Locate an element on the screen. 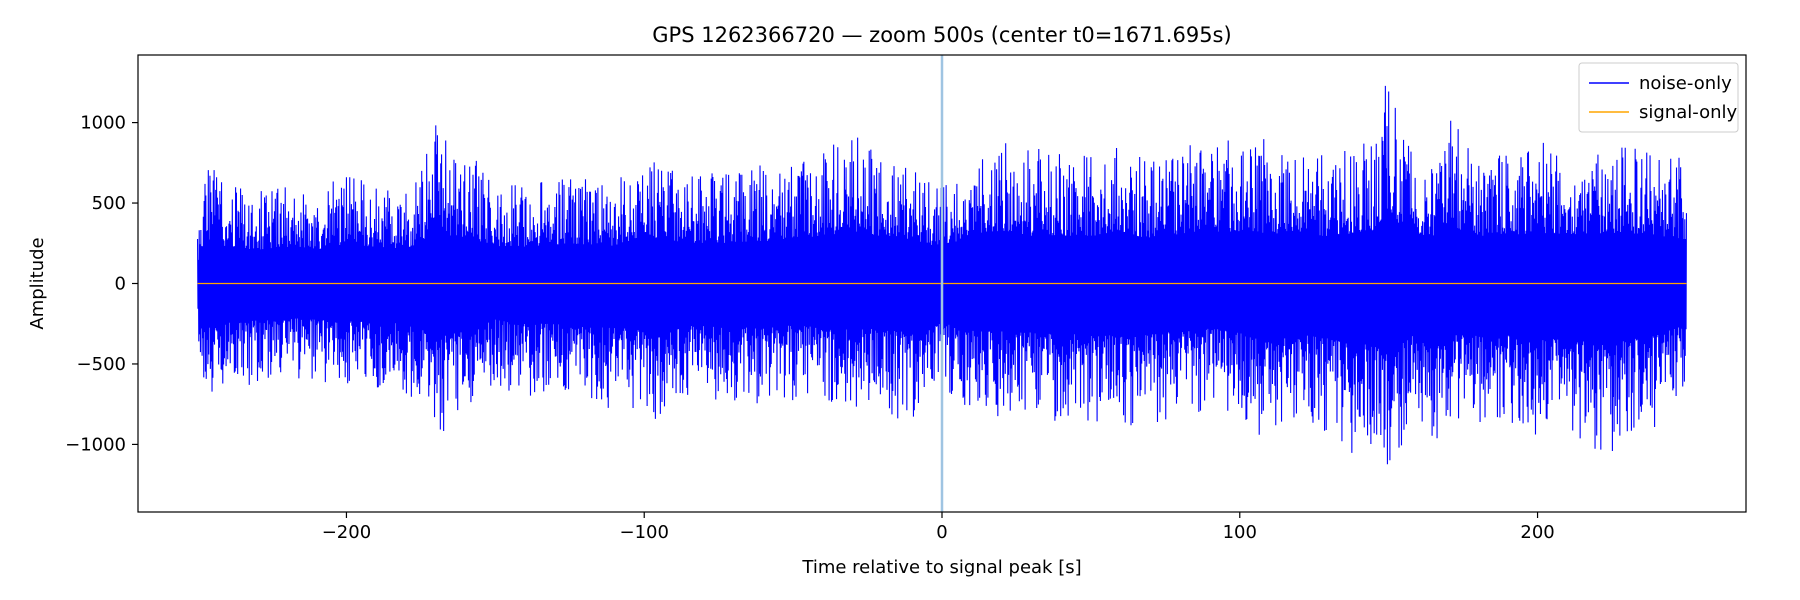 Image resolution: width=1800 pixels, height=600 pixels. legend-label: noise-only is located at coordinates (1685, 83).